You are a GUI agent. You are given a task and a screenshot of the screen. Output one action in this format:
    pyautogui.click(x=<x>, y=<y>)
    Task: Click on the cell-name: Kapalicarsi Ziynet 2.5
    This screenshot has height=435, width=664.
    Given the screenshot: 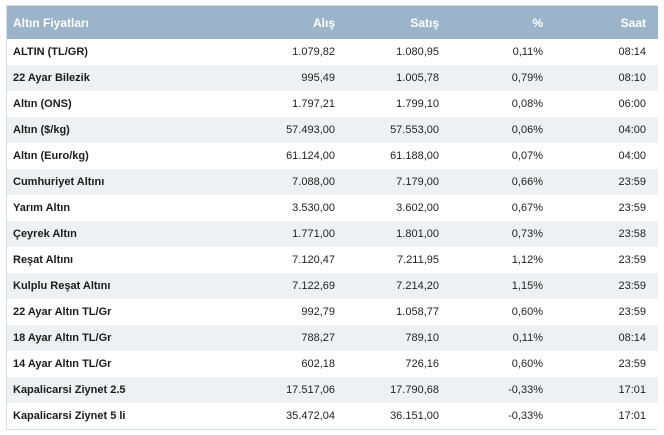 What is the action you would take?
    pyautogui.click(x=69, y=390)
    